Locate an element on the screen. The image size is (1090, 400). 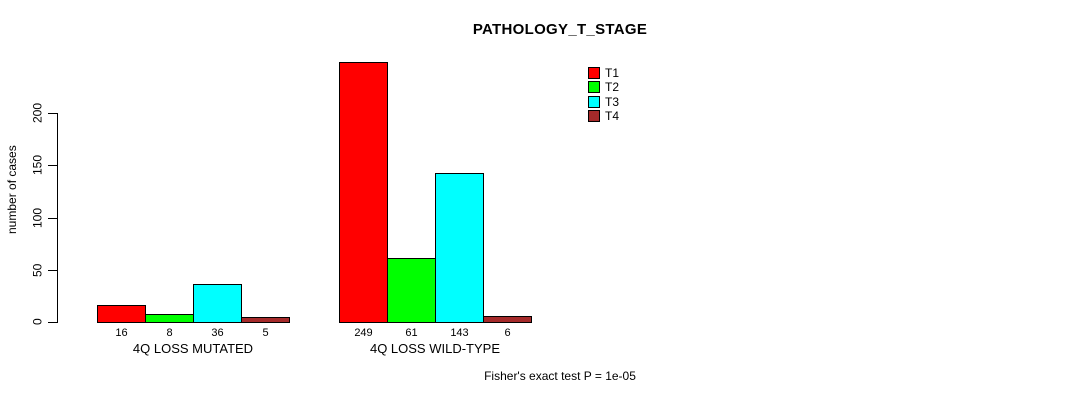
y-tick-label: 150 is located at coordinates (37, 165).